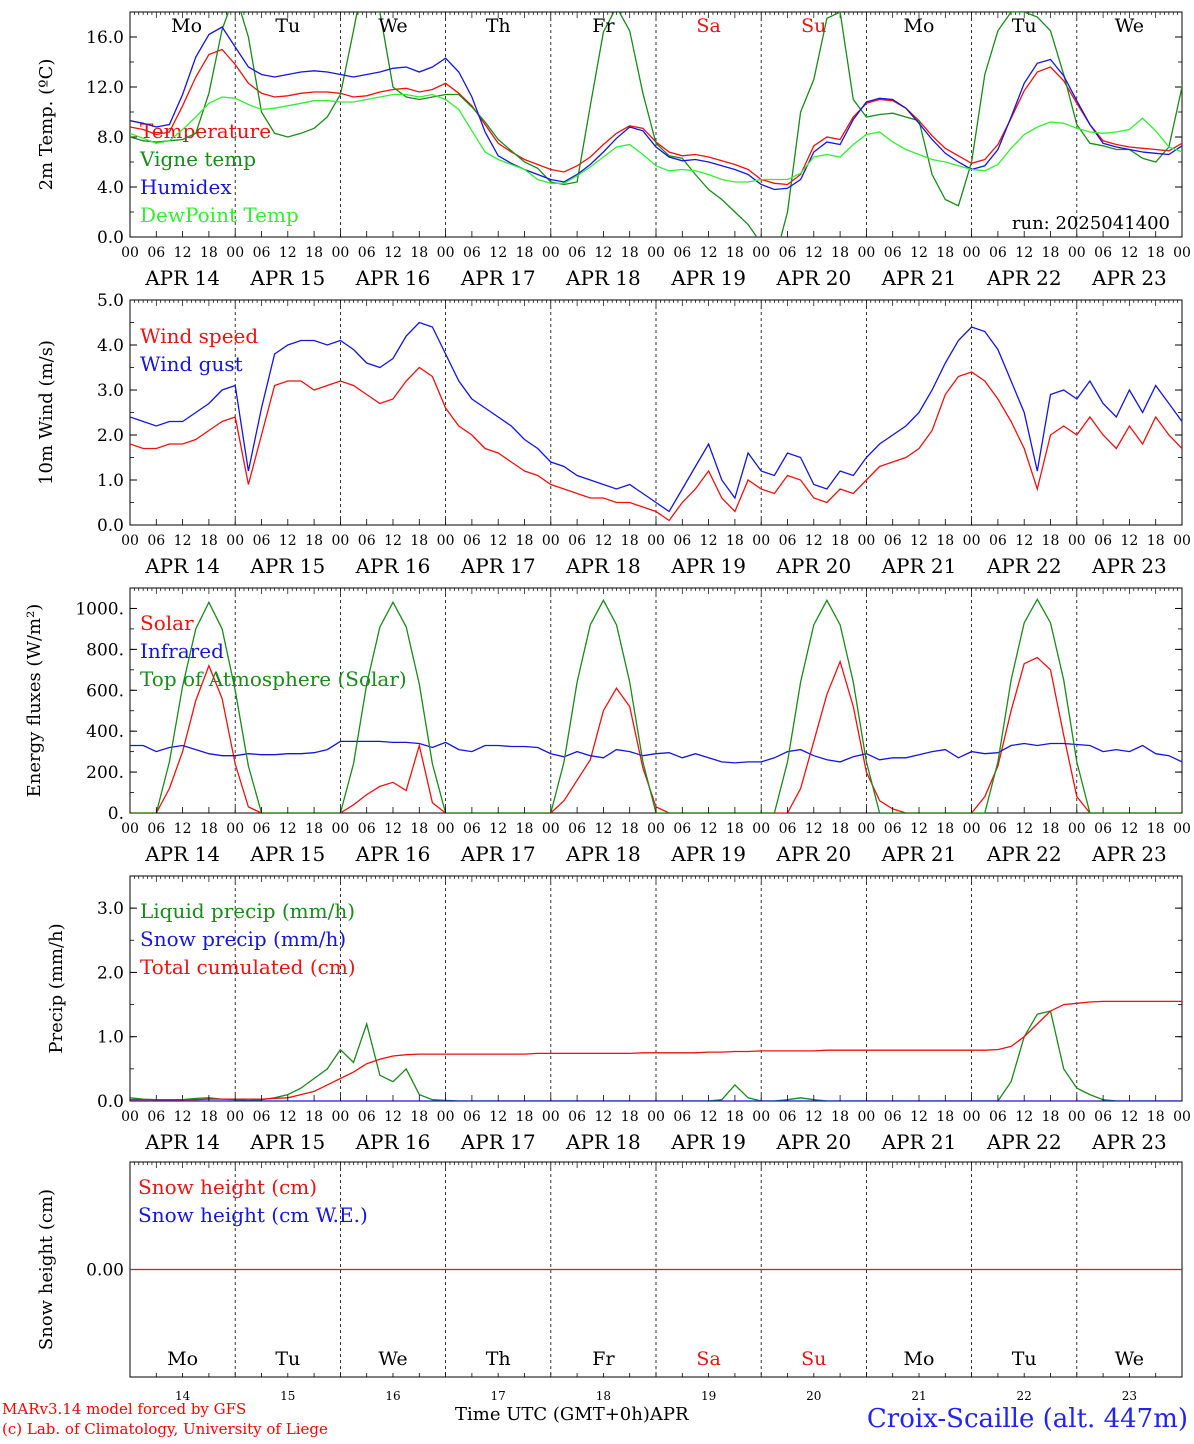  Describe the element at coordinates (498, 26) in the screenshot. I see `day-name-top: Th` at that location.